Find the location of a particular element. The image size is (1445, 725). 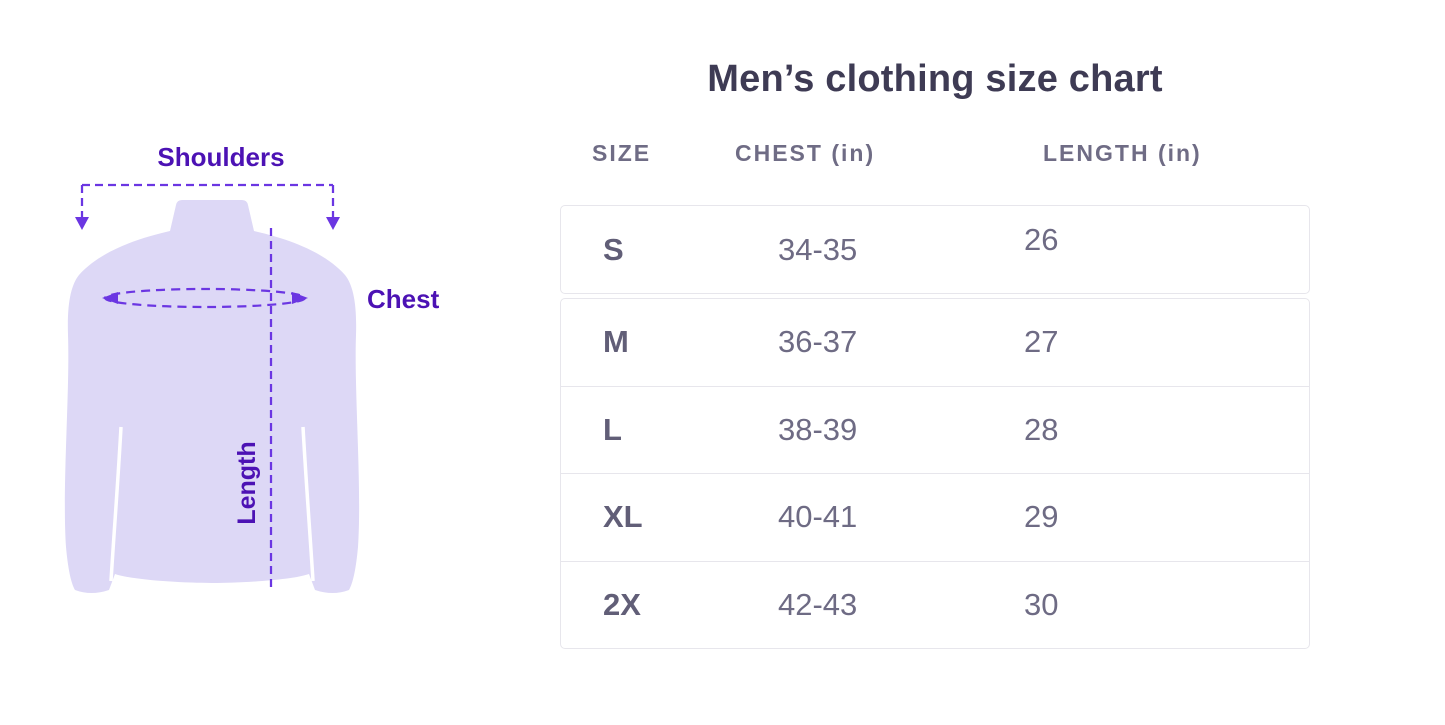

cell-chest: 36-37 is located at coordinates (818, 342).